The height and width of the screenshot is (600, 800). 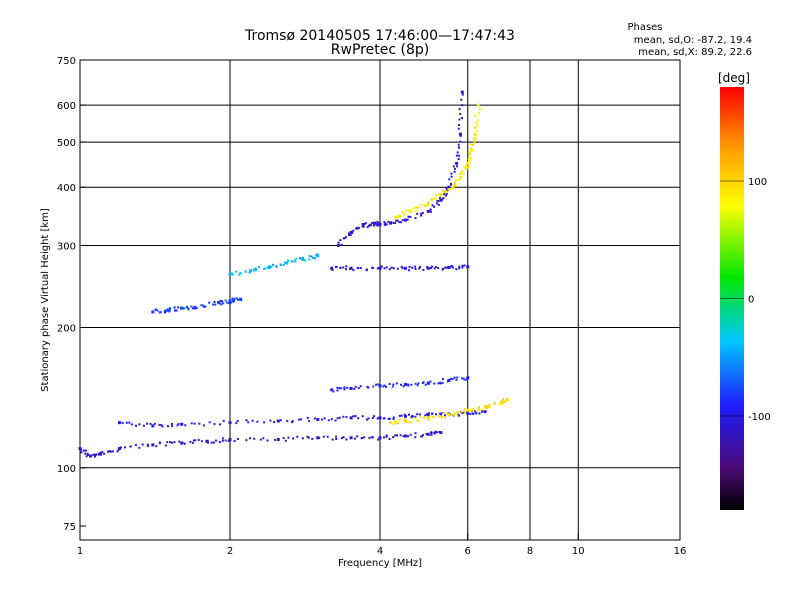 I want to click on x-tick-label: 16, so click(x=680, y=551).